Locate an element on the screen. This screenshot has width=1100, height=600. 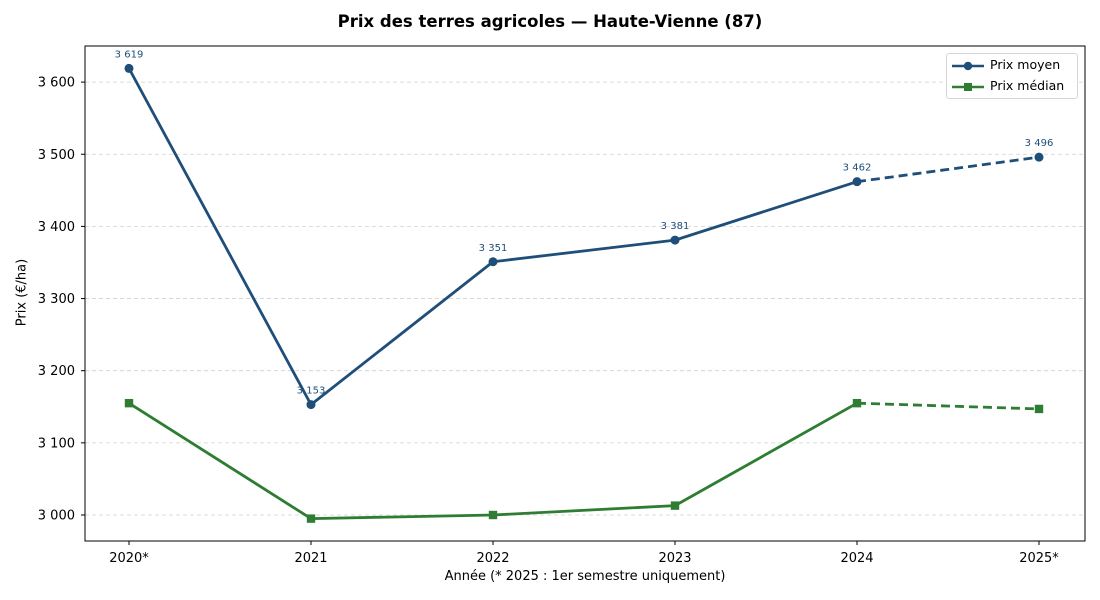
data-label: 3 153 is located at coordinates (311, 391).